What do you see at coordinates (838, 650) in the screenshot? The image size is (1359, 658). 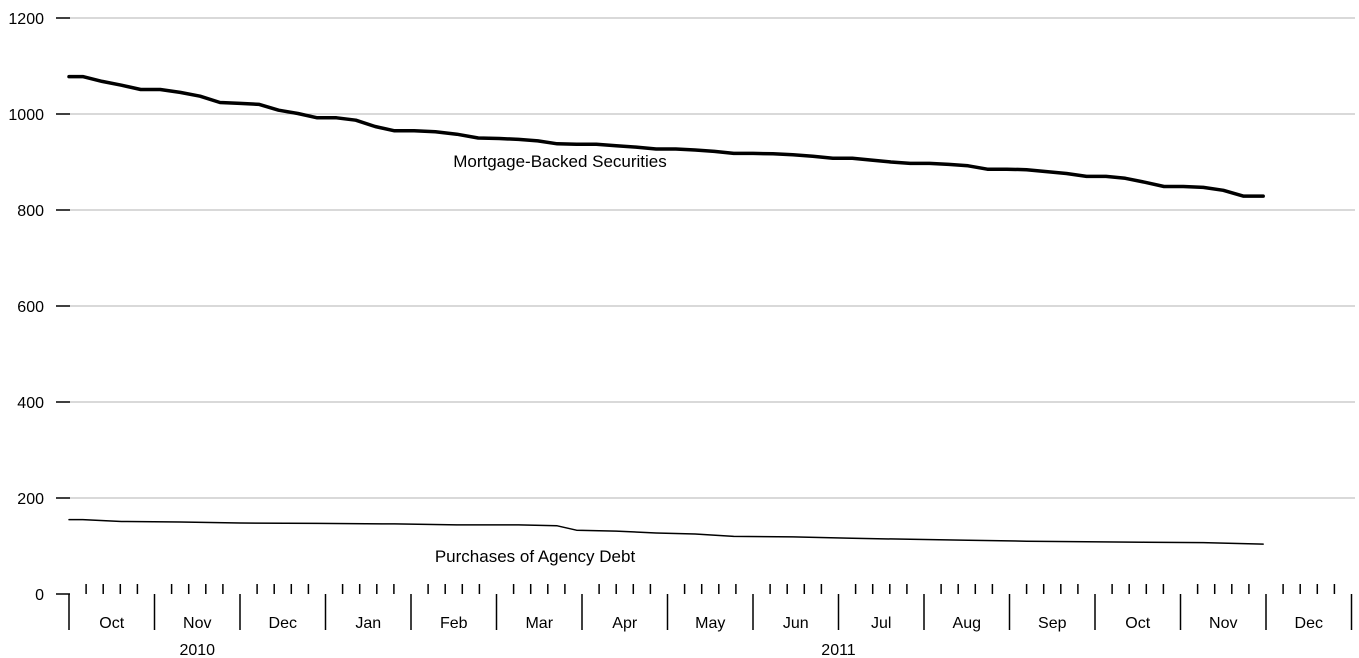 I see `year-label: 2011` at bounding box center [838, 650].